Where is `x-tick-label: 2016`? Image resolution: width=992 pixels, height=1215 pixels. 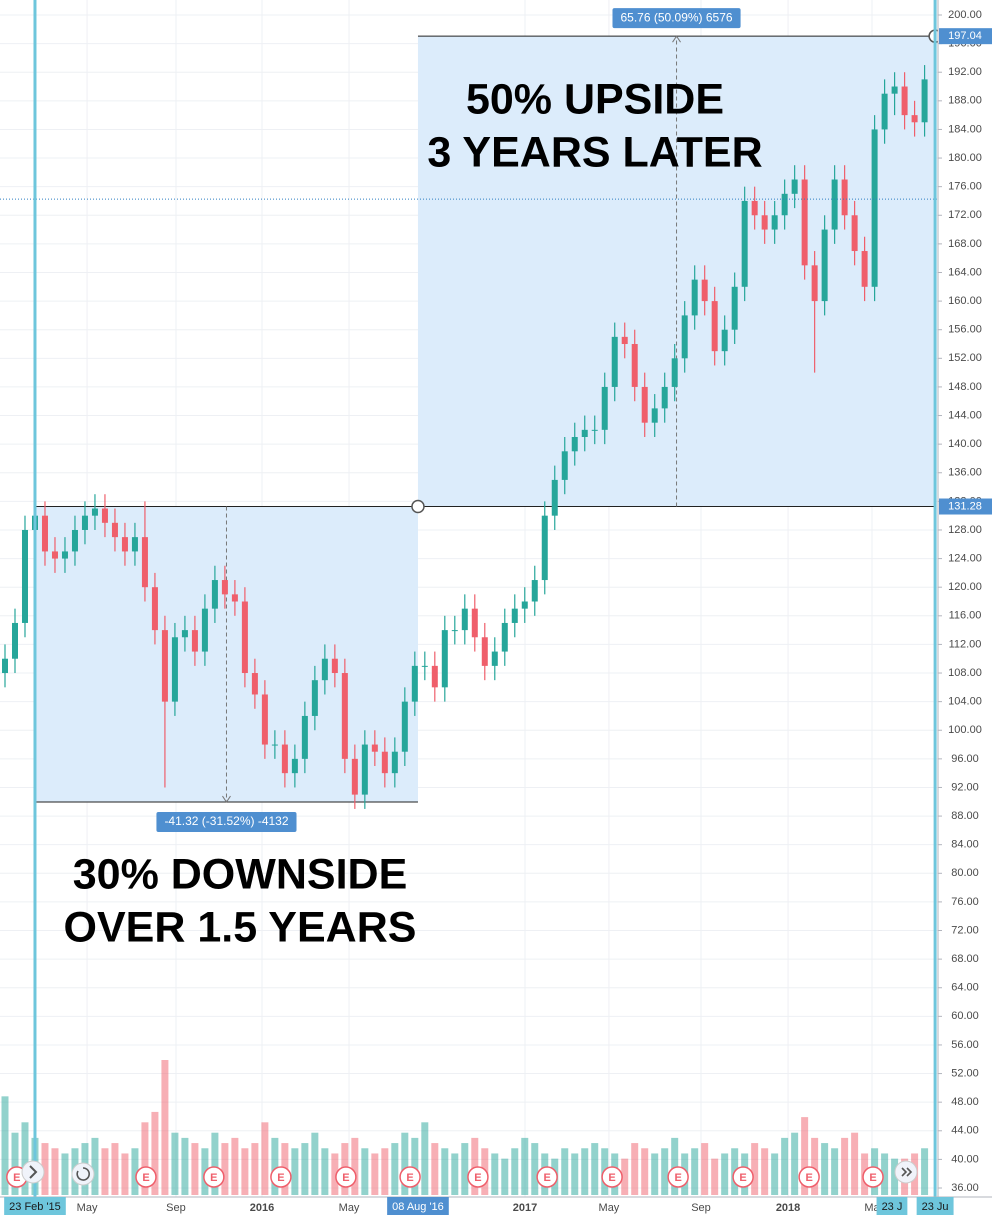 x-tick-label: 2016 is located at coordinates (262, 1208).